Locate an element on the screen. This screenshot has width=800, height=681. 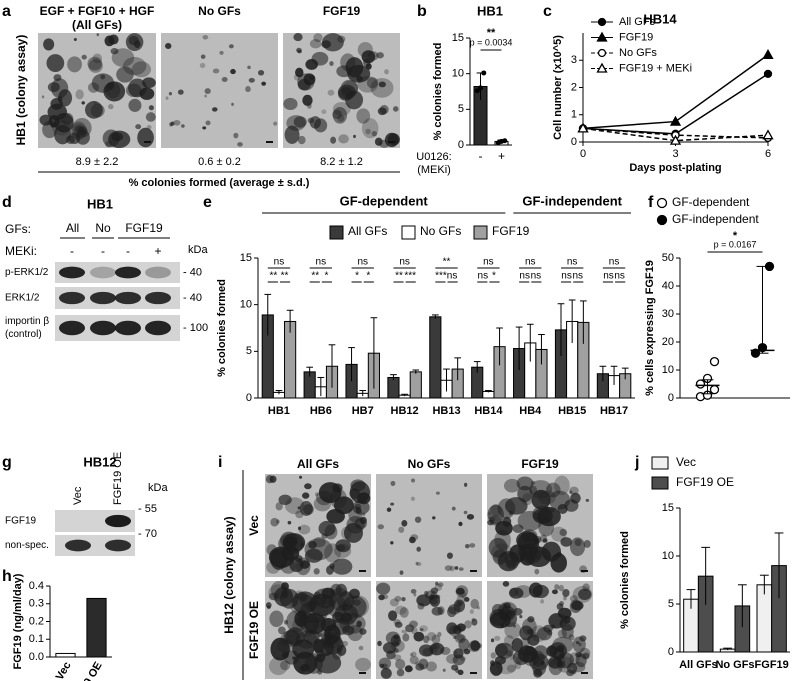
panel-letter: g is located at coordinates (7, 462).